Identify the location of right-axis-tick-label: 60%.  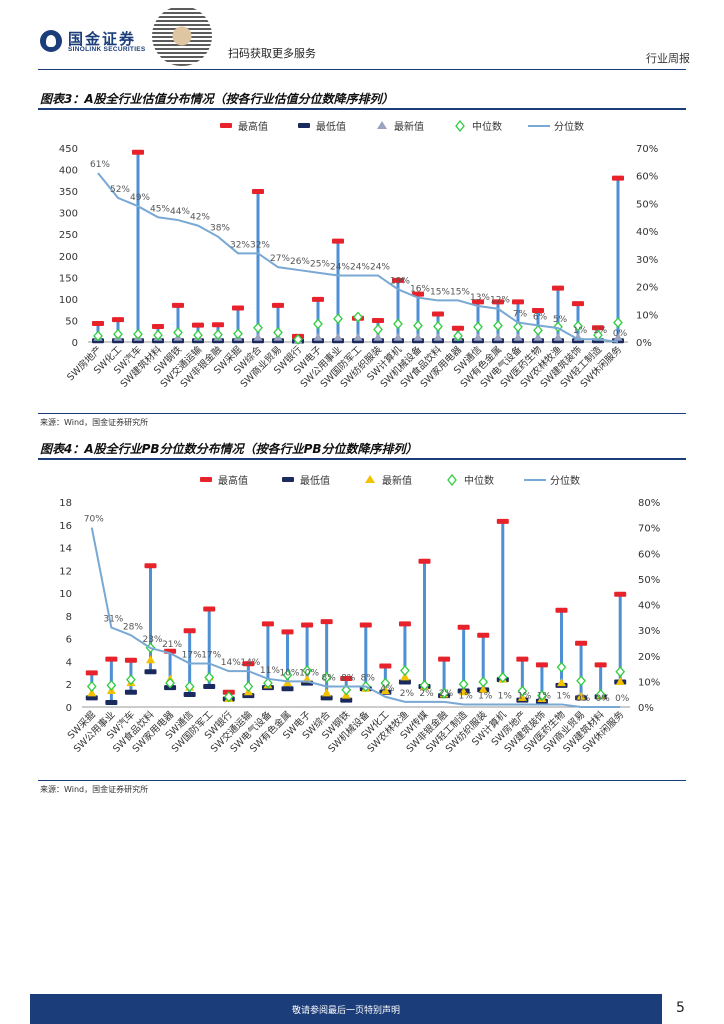
(647, 177).